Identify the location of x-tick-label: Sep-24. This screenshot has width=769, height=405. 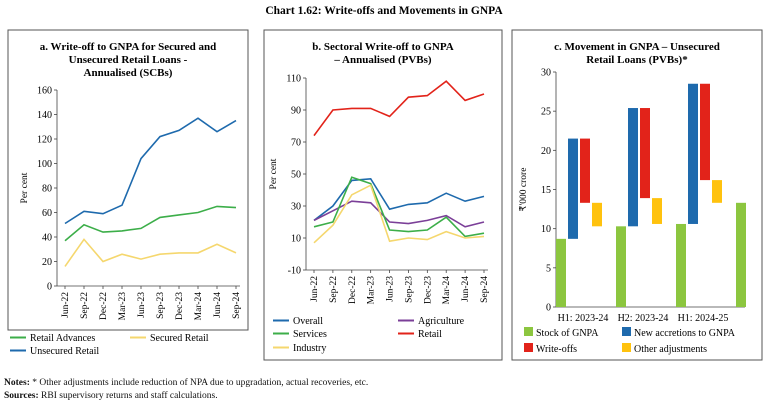
(237, 305).